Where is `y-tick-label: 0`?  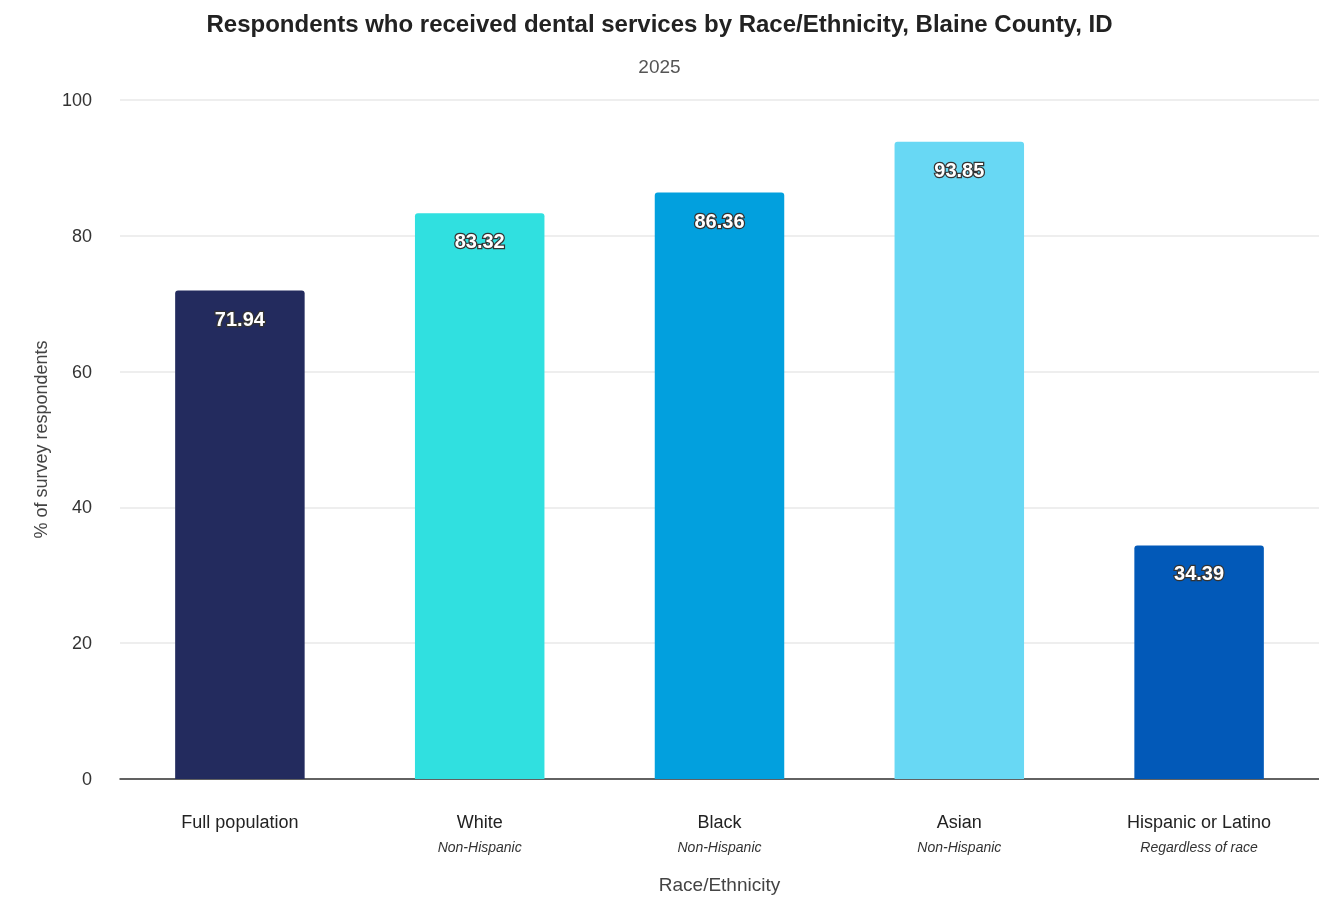 y-tick-label: 0 is located at coordinates (86, 779).